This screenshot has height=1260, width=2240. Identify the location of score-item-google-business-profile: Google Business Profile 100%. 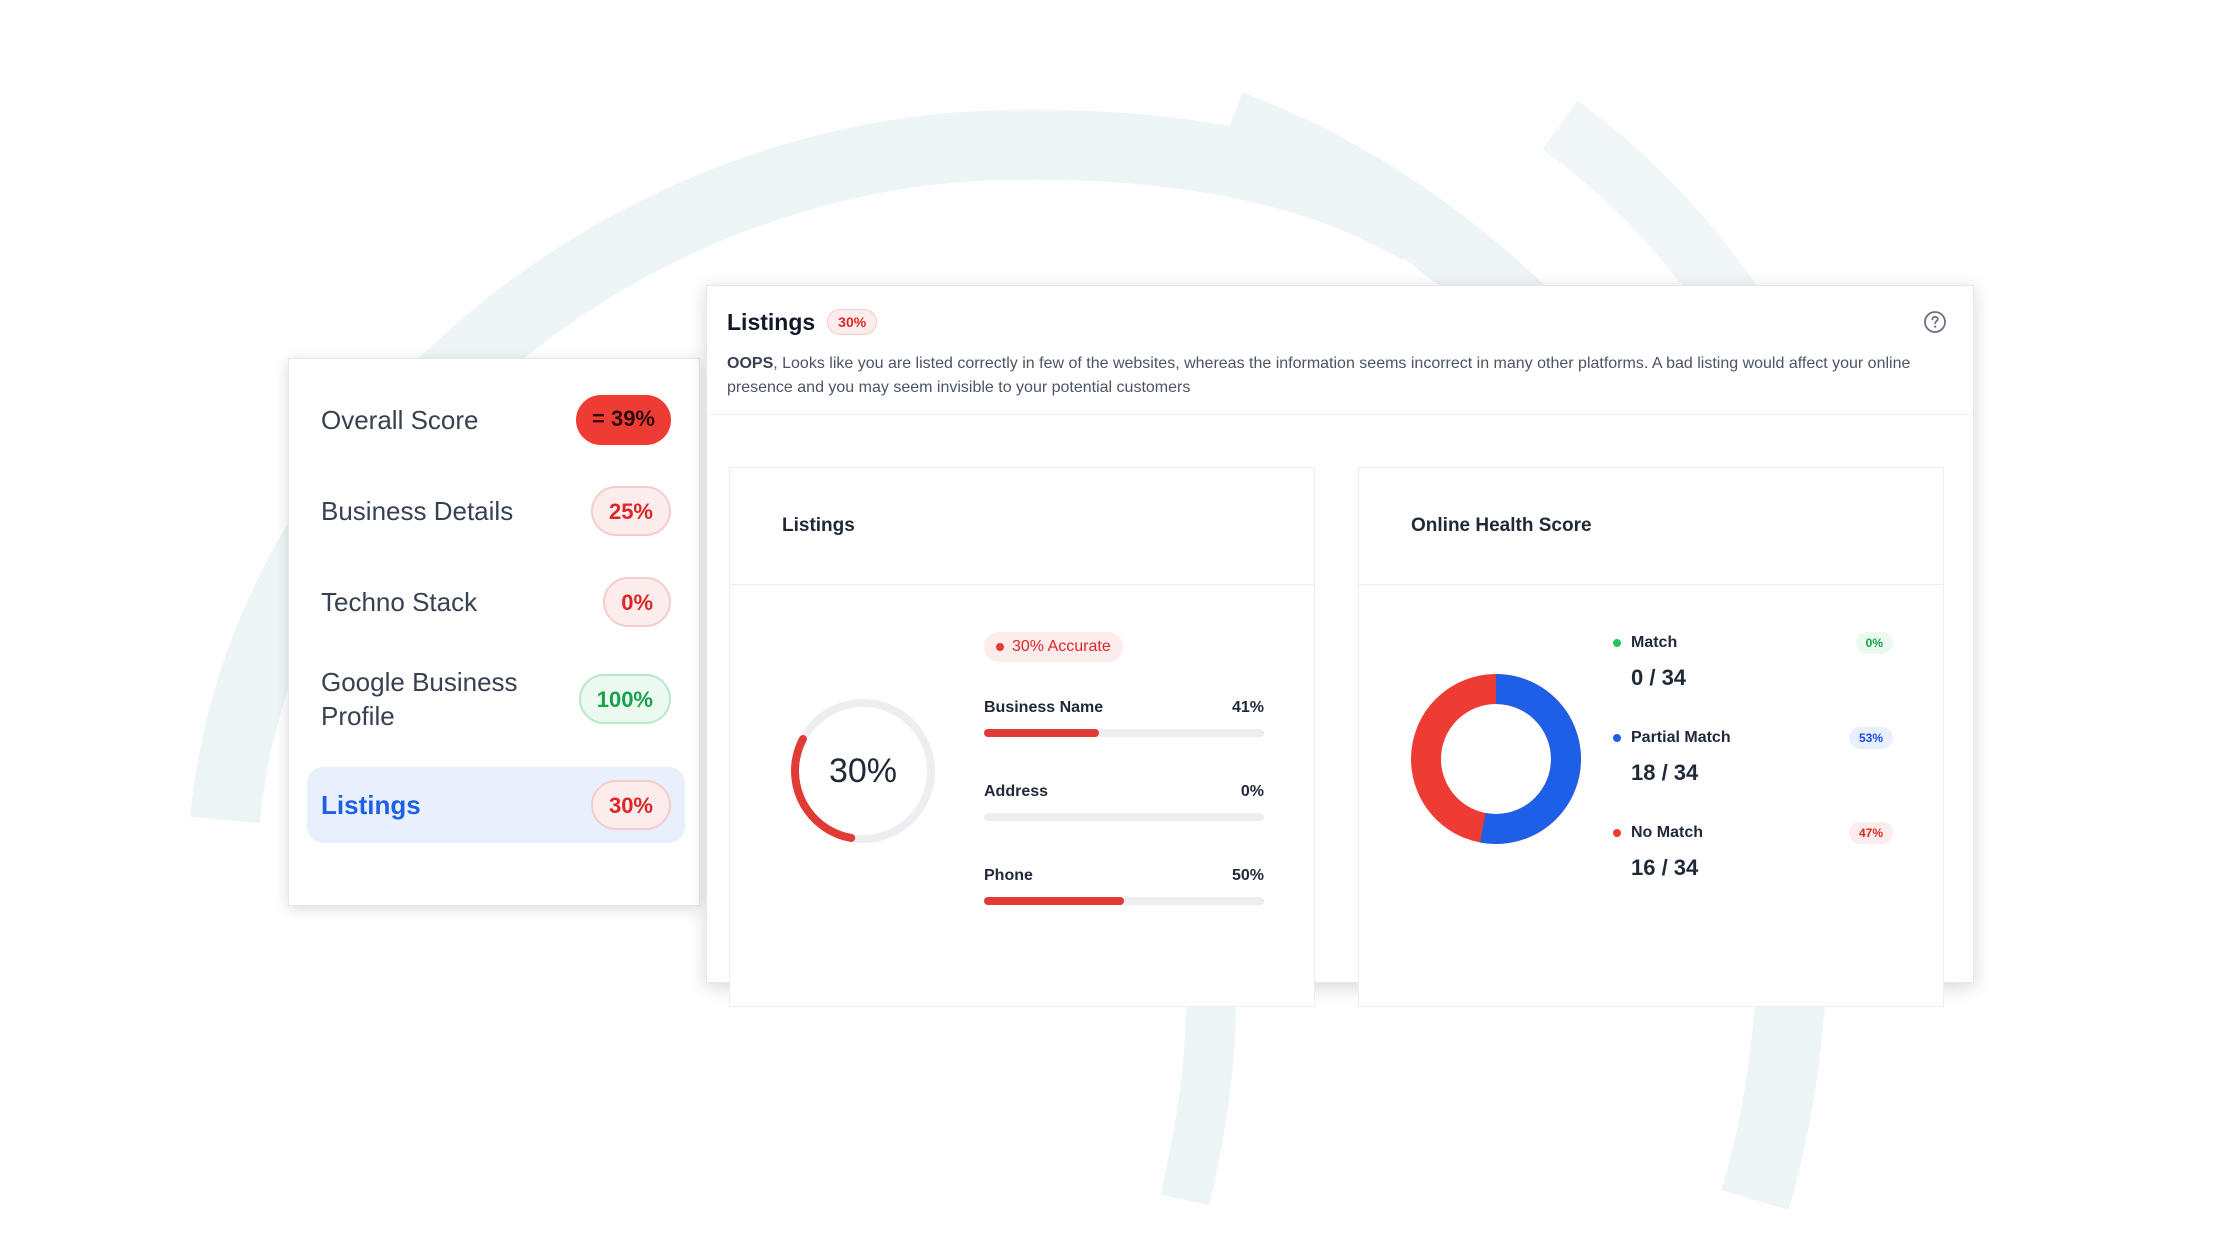
(496, 699).